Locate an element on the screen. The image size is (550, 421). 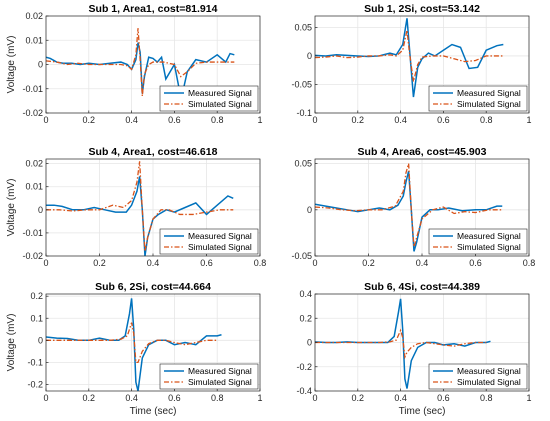
y-axis-label: Voltage (mV) is located at coordinates (11, 343).